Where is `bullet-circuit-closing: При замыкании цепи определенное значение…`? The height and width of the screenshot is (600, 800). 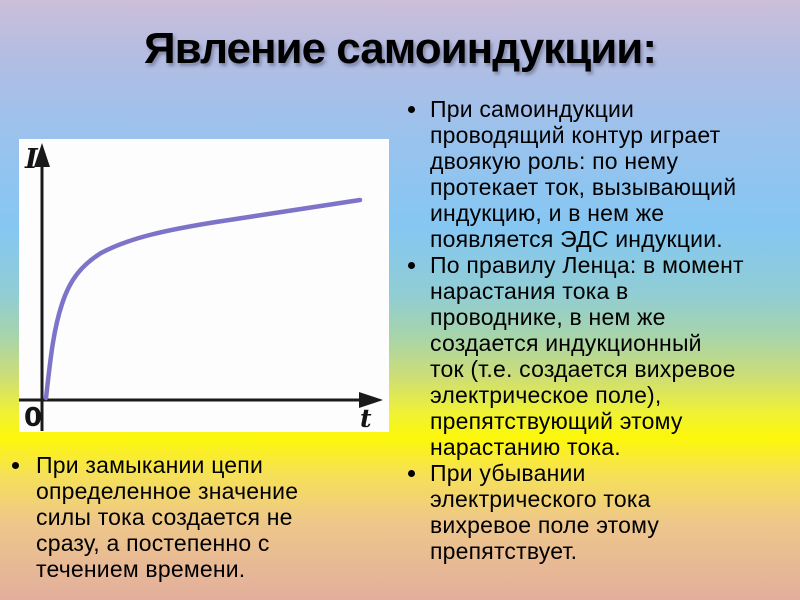
bullet-circuit-closing: При замыкании цепи определенное значение… is located at coordinates (203, 517).